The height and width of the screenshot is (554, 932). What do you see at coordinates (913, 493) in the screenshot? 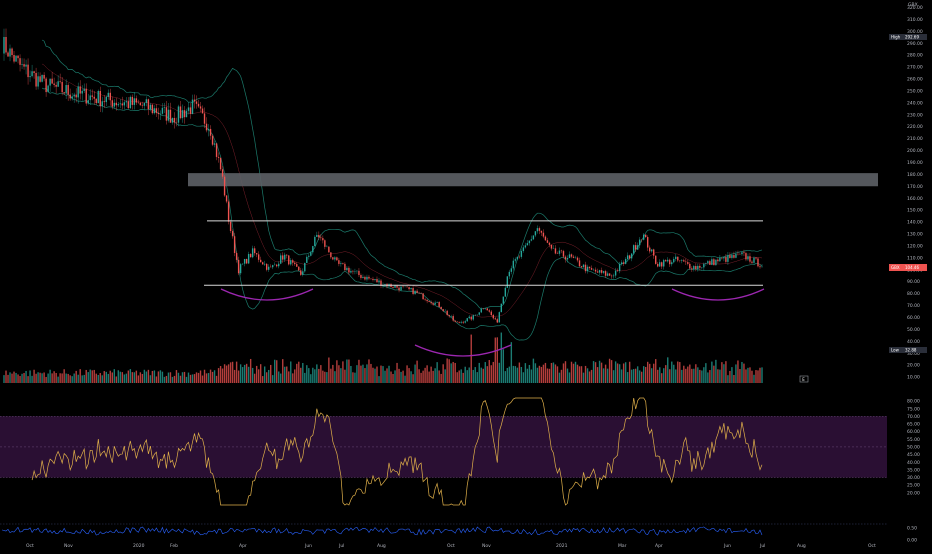
I see `rsi-axis-tick: 20.00` at bounding box center [913, 493].